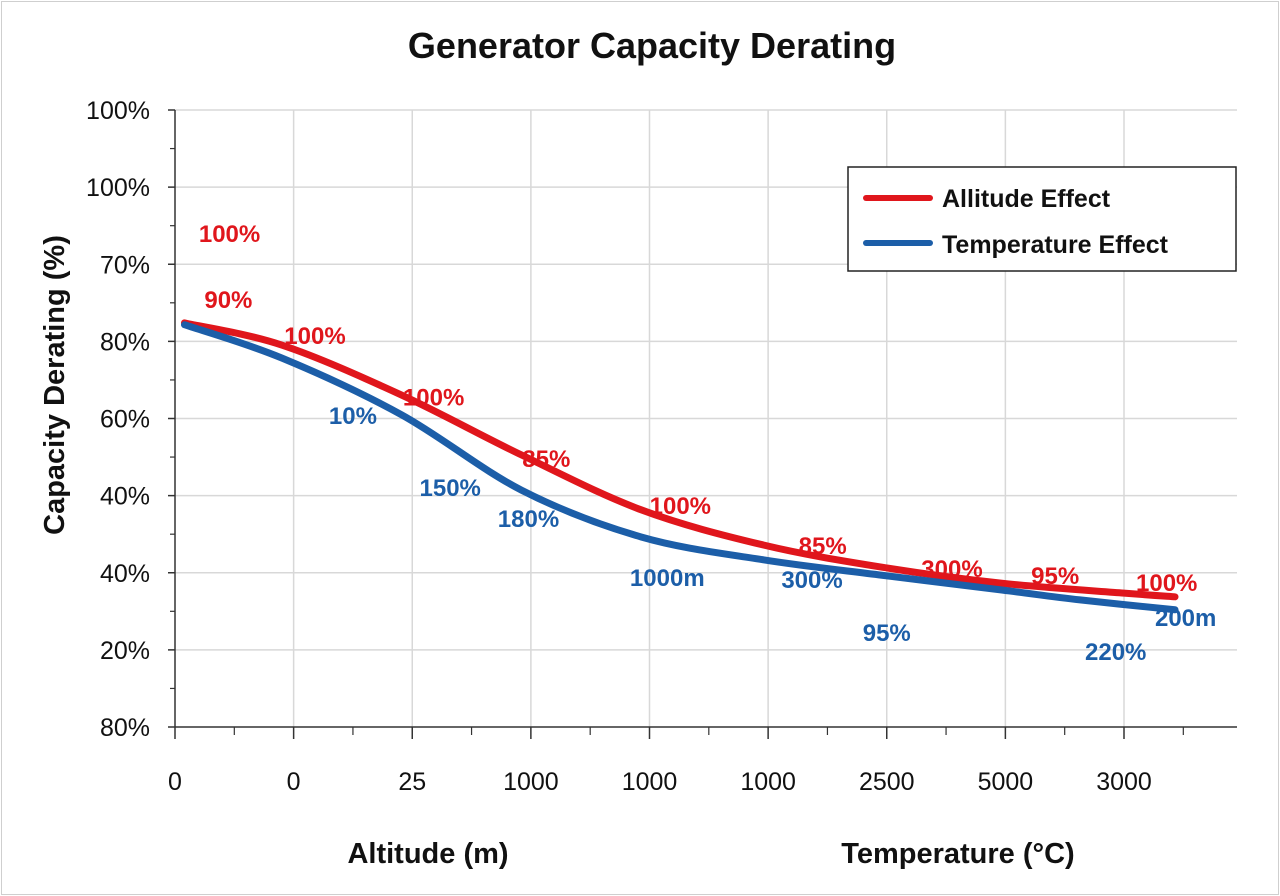 The height and width of the screenshot is (896, 1280). I want to click on legend-box, so click(1042, 219).